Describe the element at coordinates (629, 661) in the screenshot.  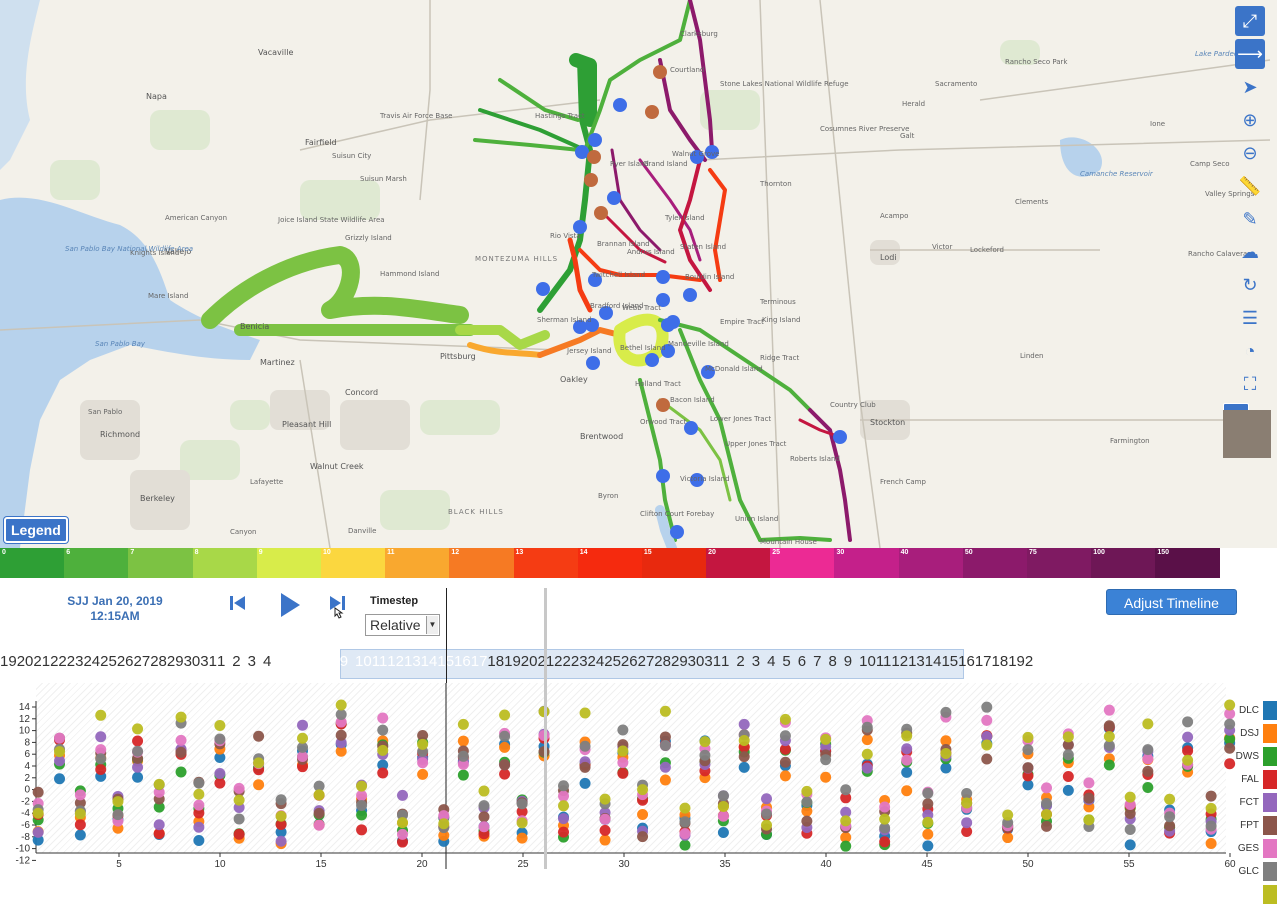
I see `timeline-day: 26` at that location.